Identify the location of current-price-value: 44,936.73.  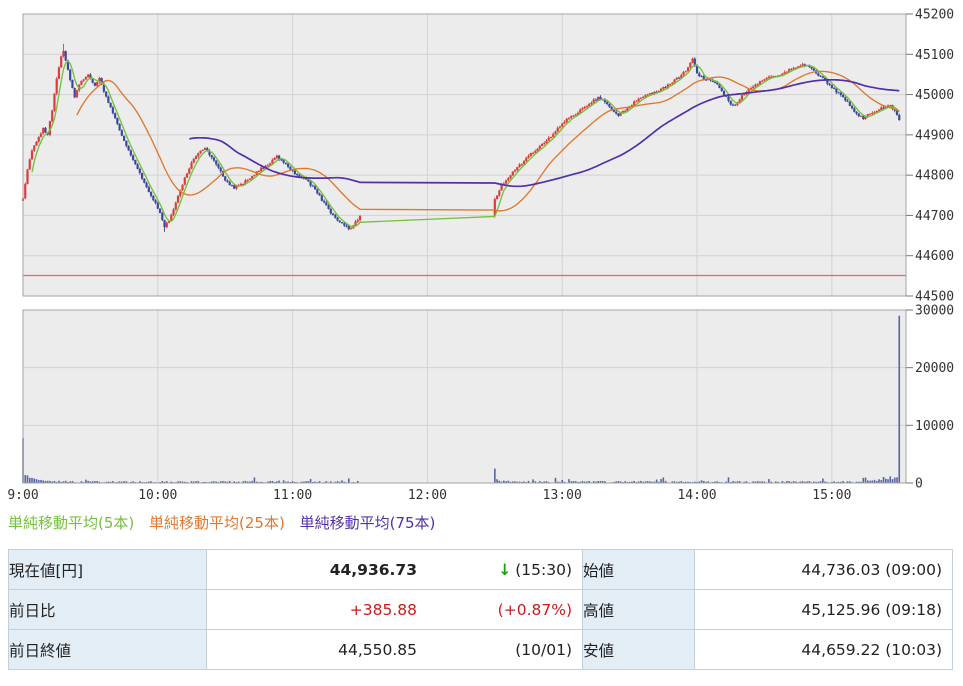
(373, 569).